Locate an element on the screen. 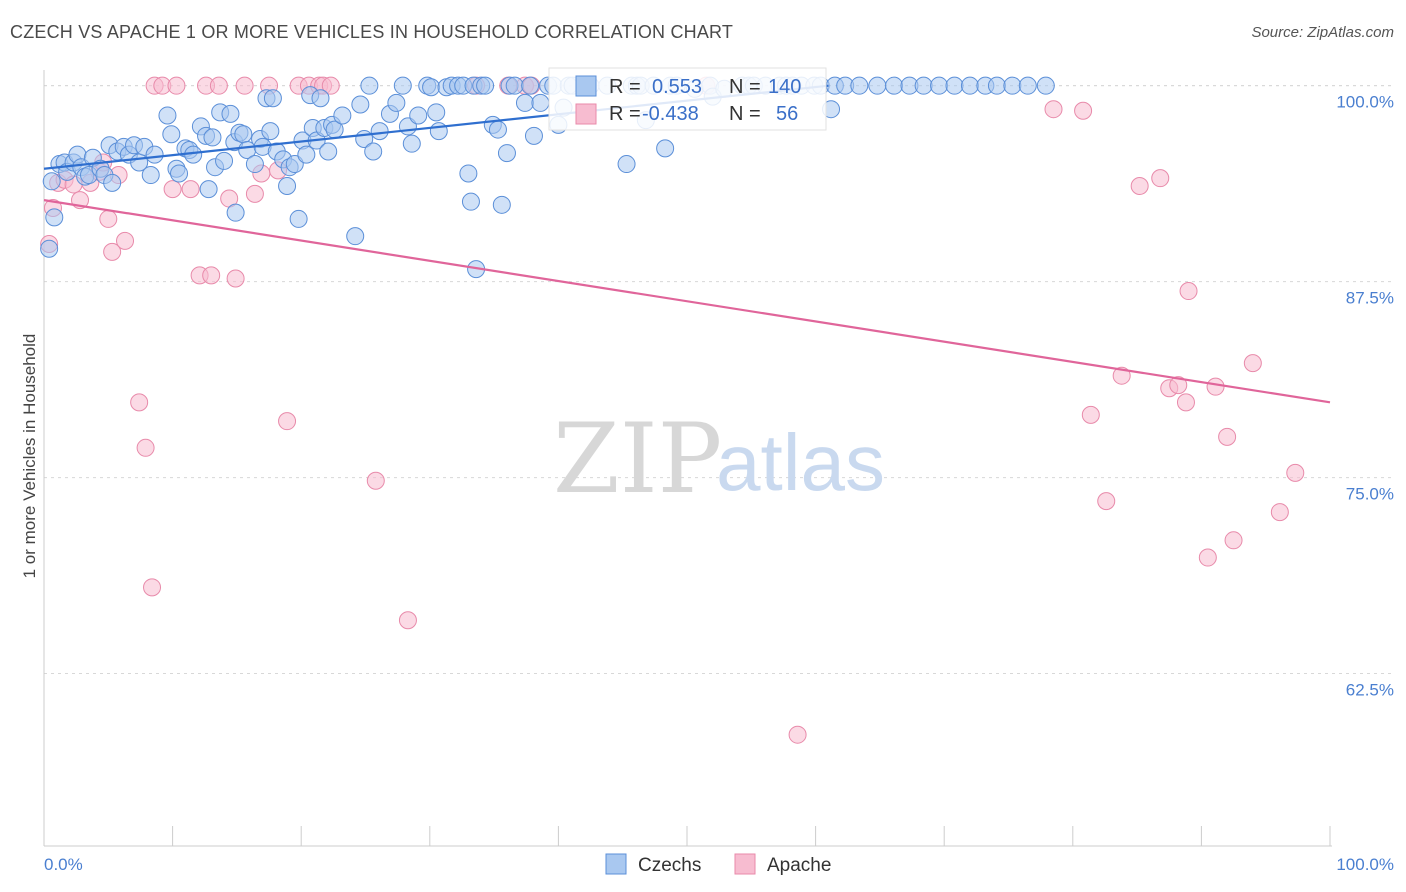 The height and width of the screenshot is (892, 1406). apache-n-label: N = is located at coordinates (745, 114).